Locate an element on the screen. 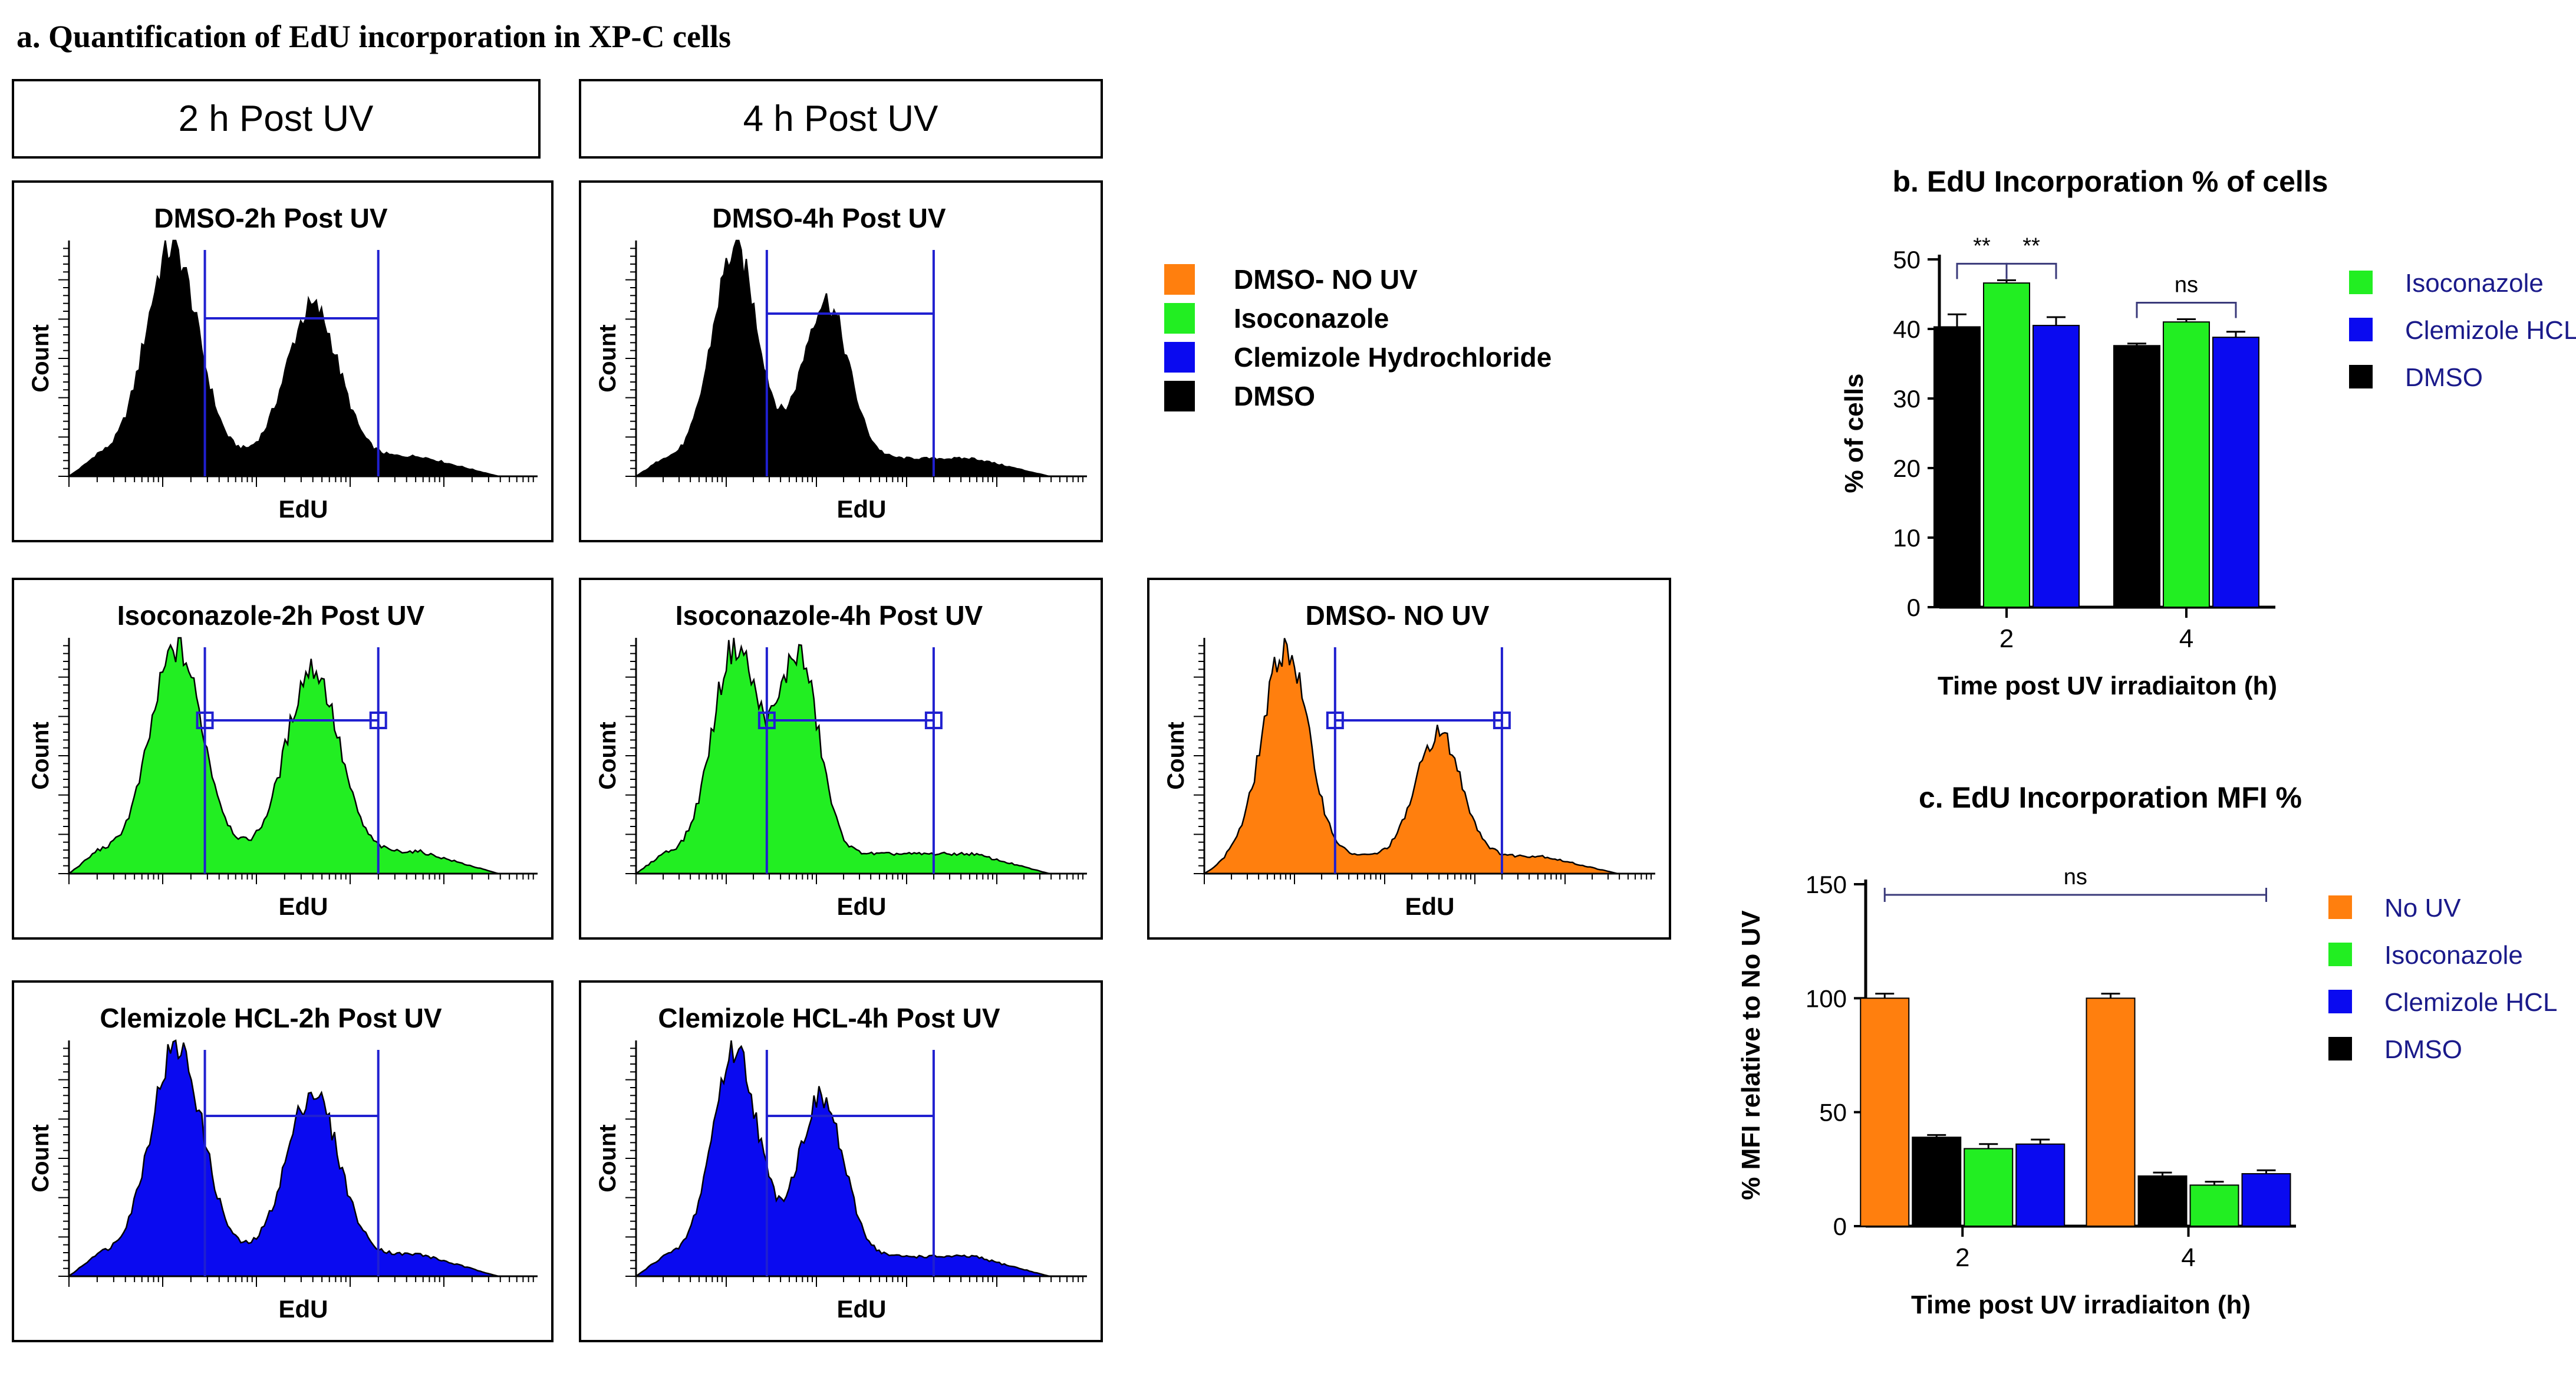  chart-title: c. EdU Incorporation MFI % is located at coordinates (2110, 797).